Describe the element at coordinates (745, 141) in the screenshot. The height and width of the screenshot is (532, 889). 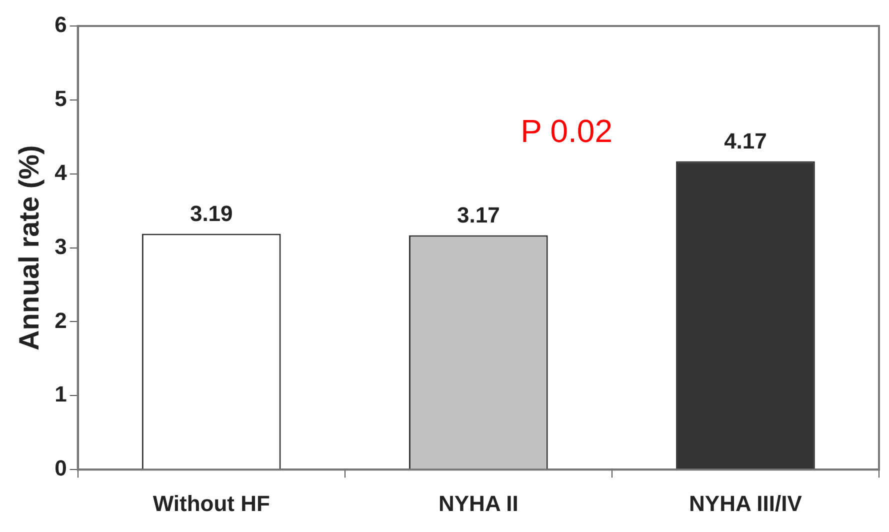
I see `data-label: 4.17` at that location.